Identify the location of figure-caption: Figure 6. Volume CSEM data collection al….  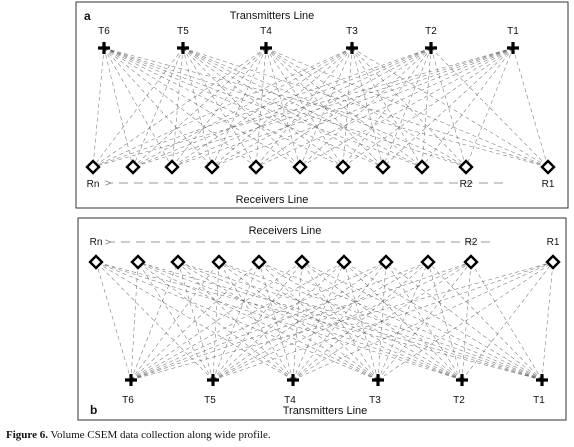
(138, 435).